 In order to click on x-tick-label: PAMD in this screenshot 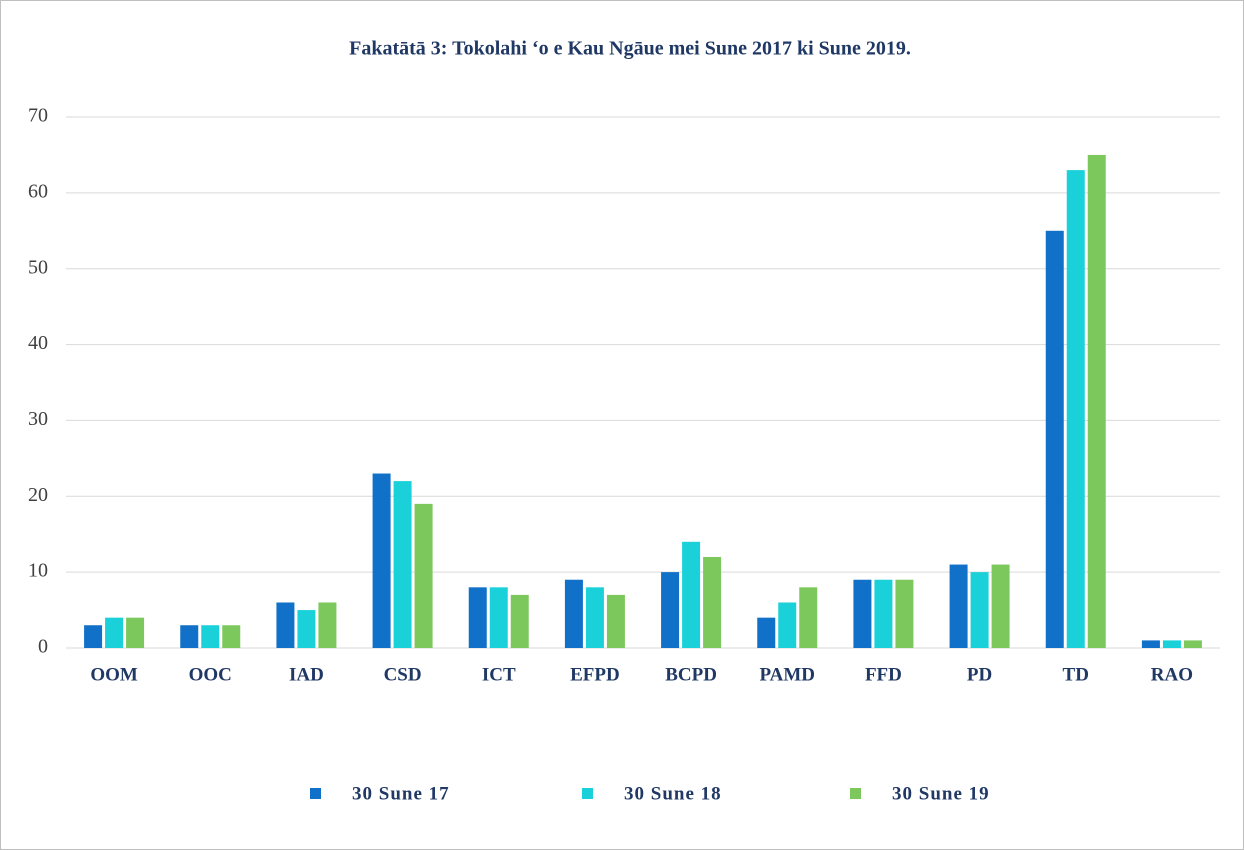, I will do `click(787, 674)`.